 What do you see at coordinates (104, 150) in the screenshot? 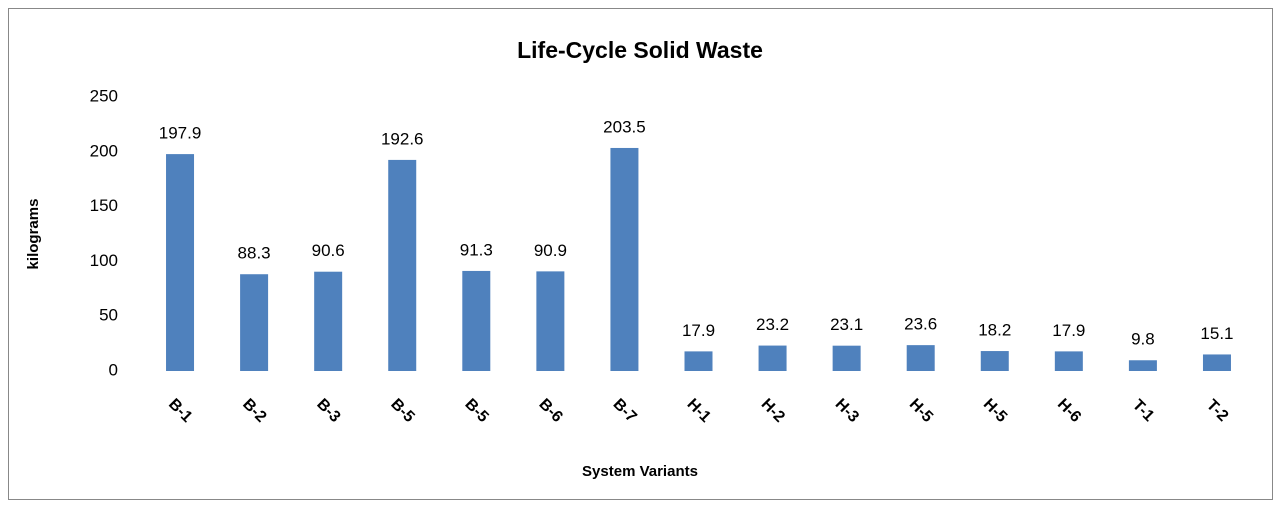
I see `y-tick-label: 200` at bounding box center [104, 150].